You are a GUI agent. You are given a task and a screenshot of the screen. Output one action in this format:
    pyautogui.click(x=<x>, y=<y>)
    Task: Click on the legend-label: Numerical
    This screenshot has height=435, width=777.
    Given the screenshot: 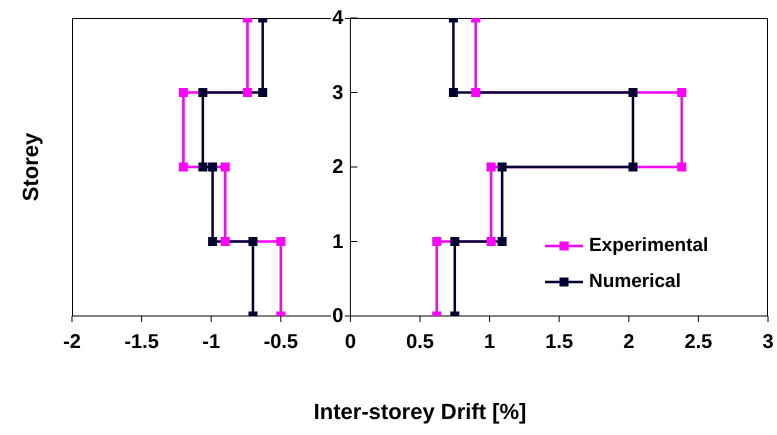 What is the action you would take?
    pyautogui.click(x=635, y=282)
    